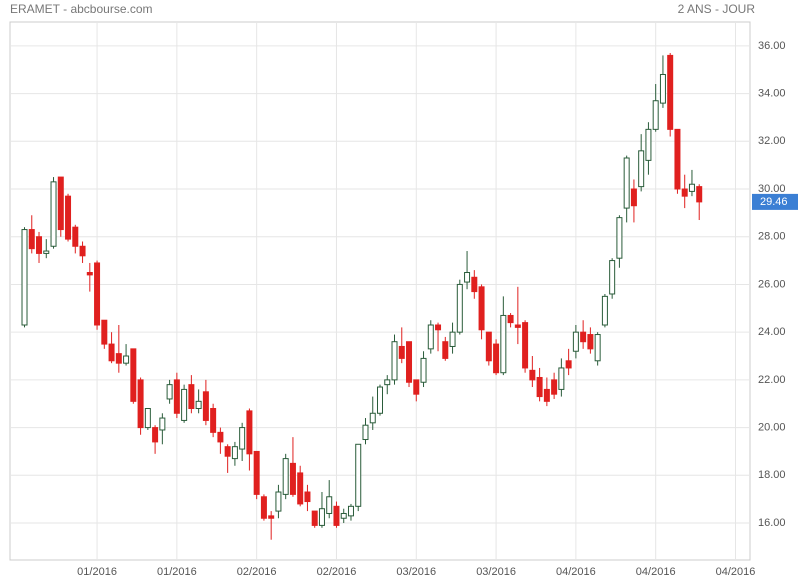 The height and width of the screenshot is (580, 800). Describe the element at coordinates (772, 332) in the screenshot. I see `y-tick-label: 24.00` at that location.